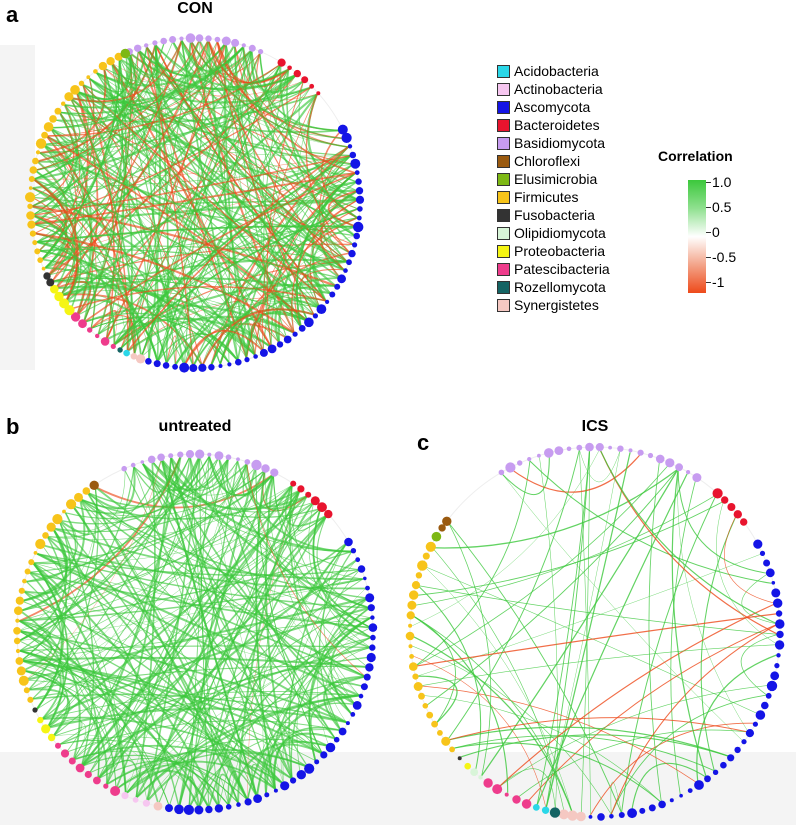 This screenshot has width=796, height=825. What do you see at coordinates (553, 233) in the screenshot?
I see `legend-item: Olipidiomycota` at bounding box center [553, 233].